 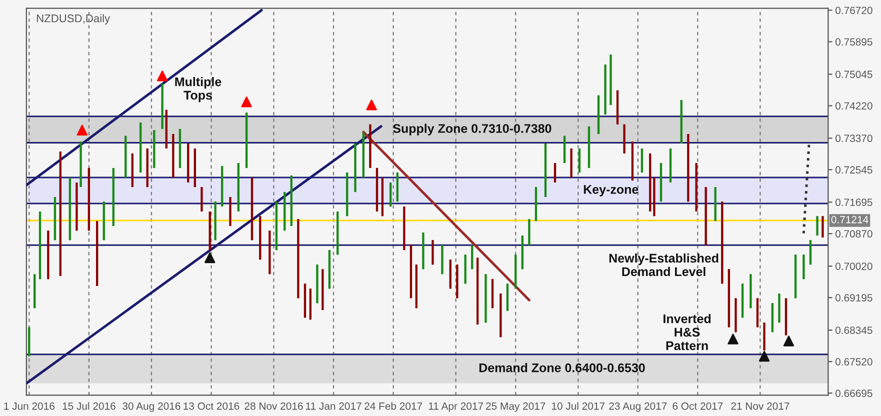 What do you see at coordinates (853, 106) in the screenshot?
I see `y-tick-label: 0.74220` at bounding box center [853, 106].